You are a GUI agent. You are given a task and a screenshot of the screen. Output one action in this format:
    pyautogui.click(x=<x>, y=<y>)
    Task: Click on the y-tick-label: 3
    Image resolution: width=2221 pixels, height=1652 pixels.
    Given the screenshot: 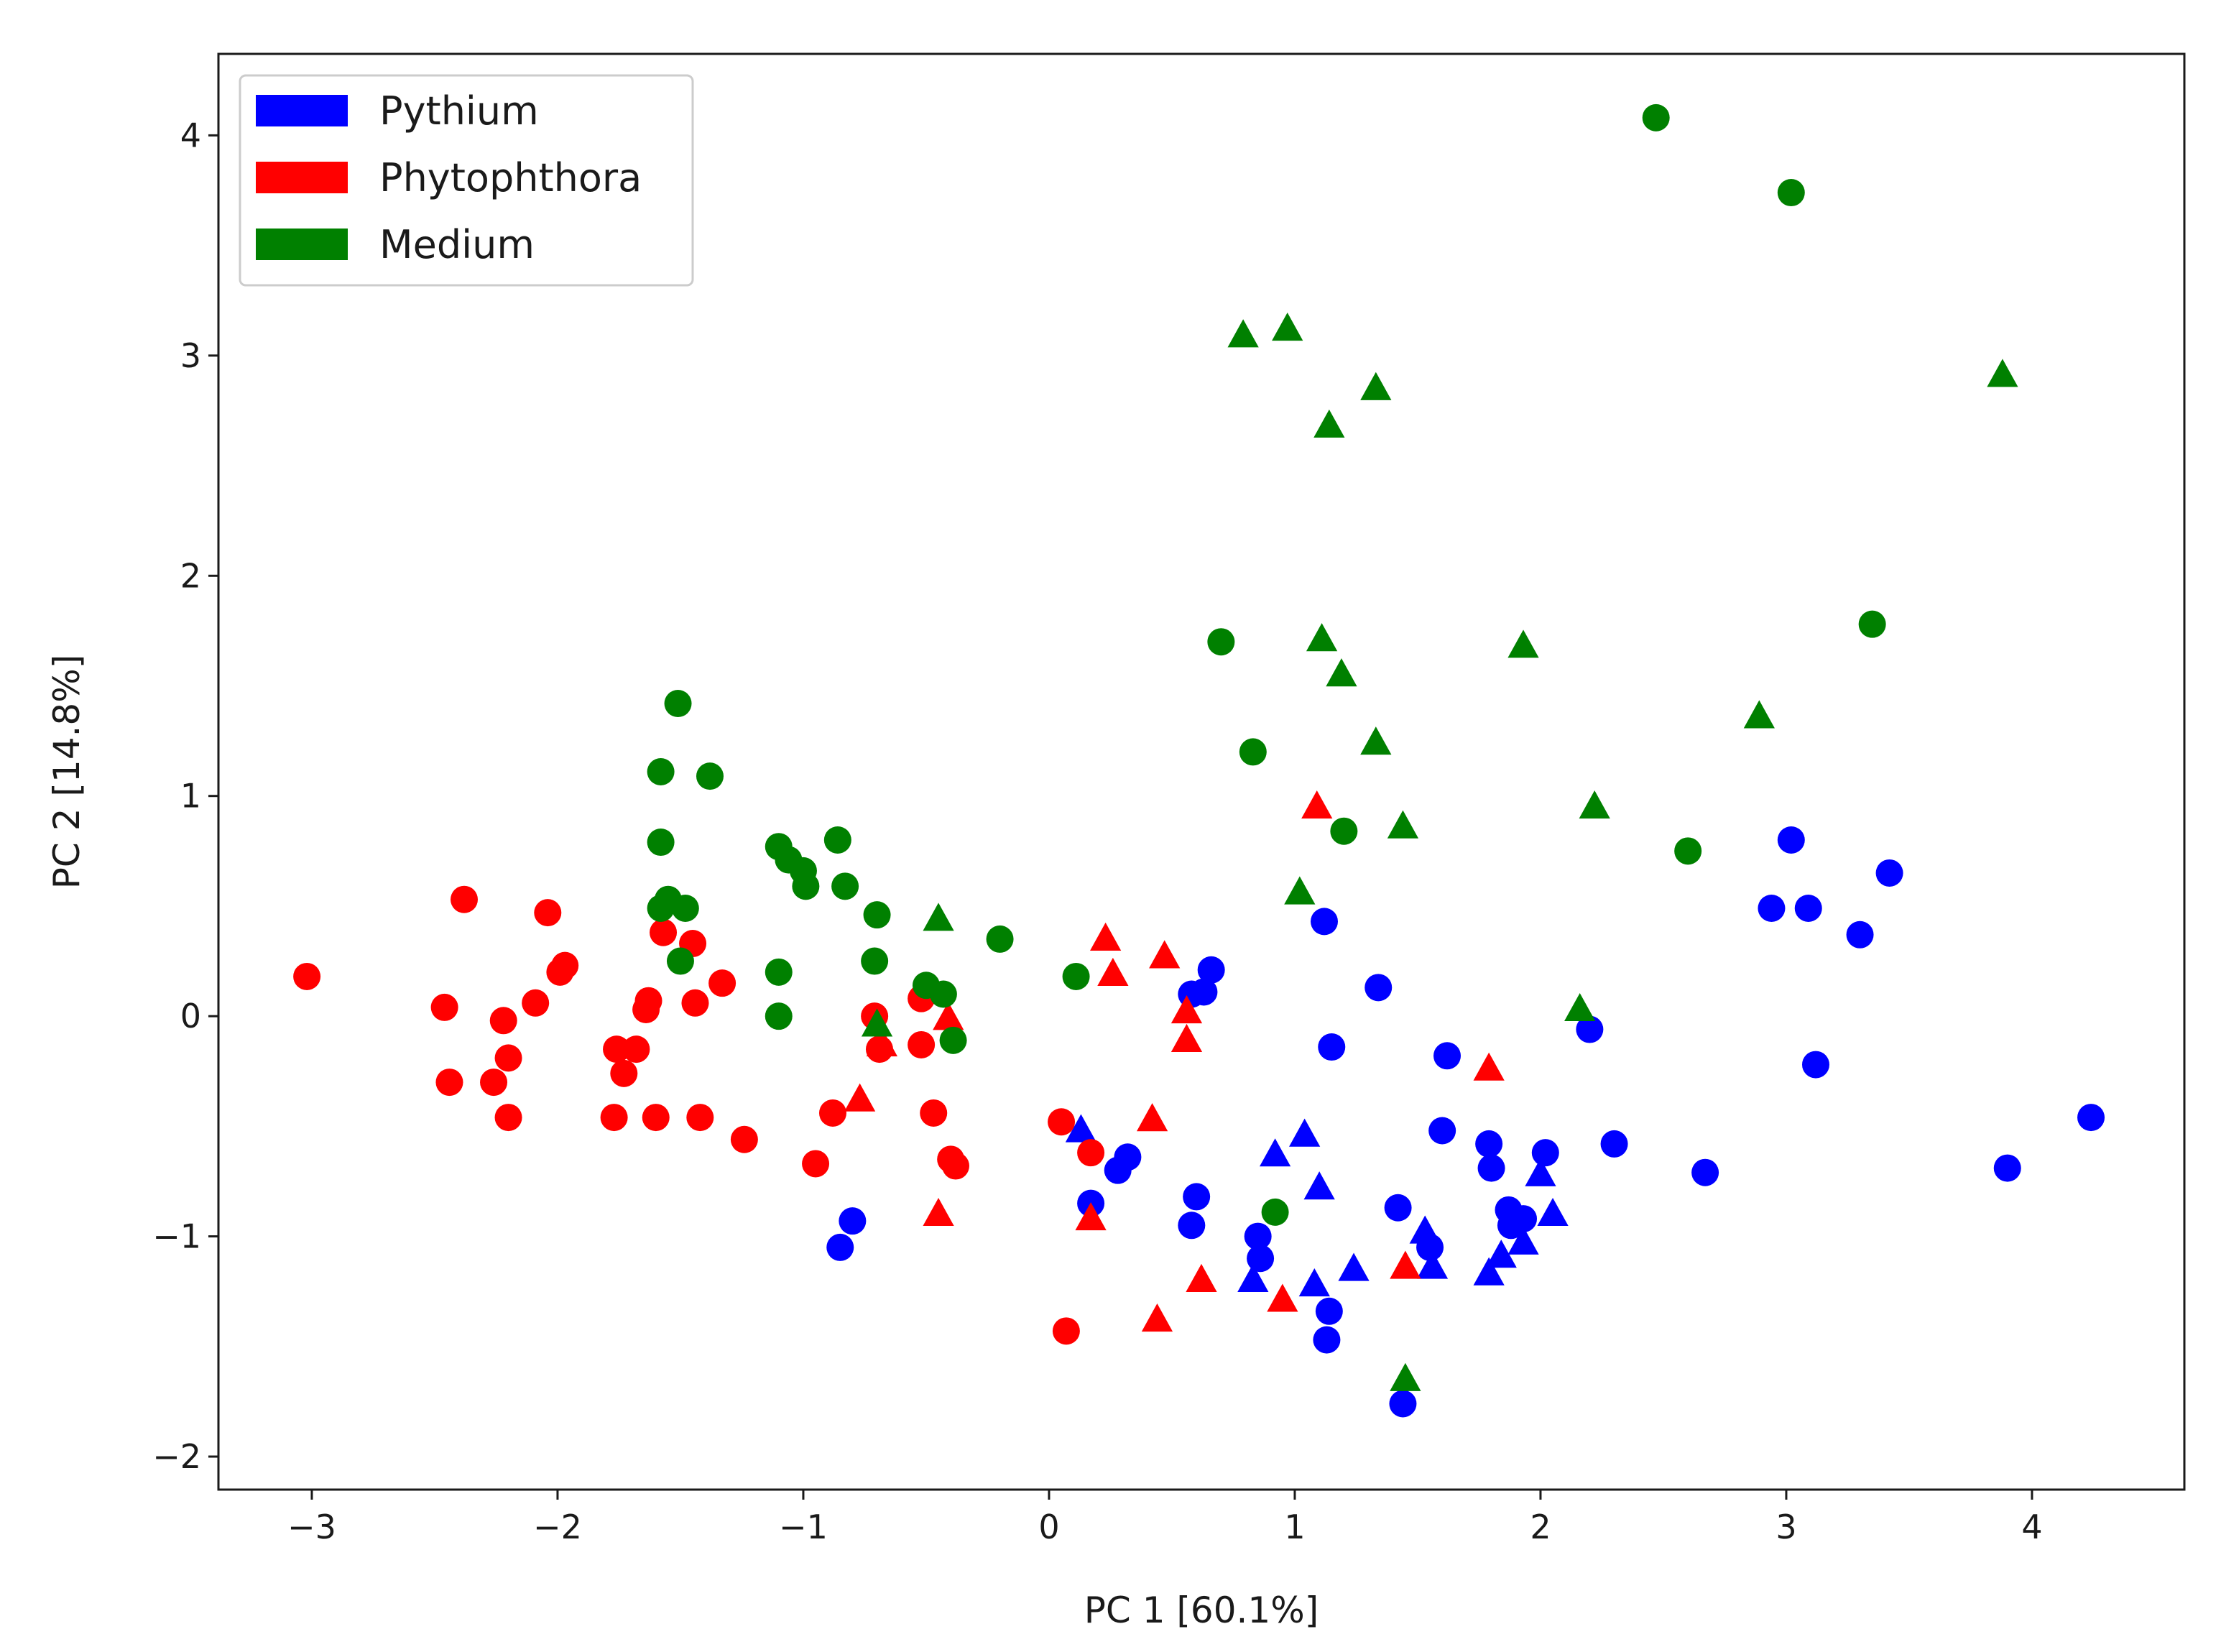 What is the action you would take?
    pyautogui.click(x=191, y=355)
    